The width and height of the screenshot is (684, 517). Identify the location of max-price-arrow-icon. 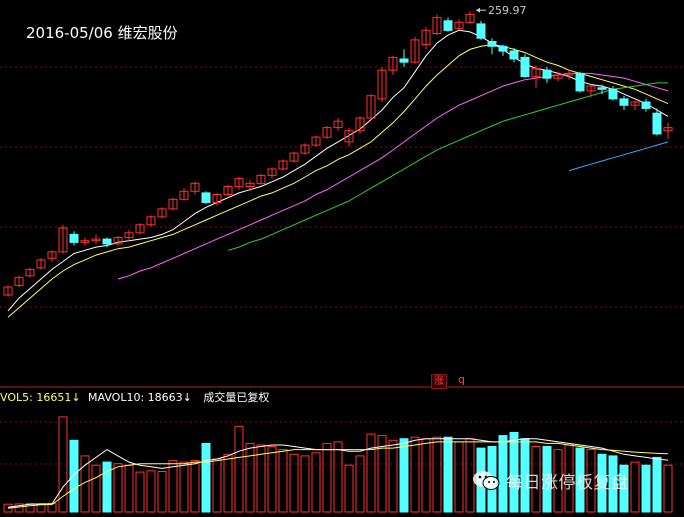
(478, 10).